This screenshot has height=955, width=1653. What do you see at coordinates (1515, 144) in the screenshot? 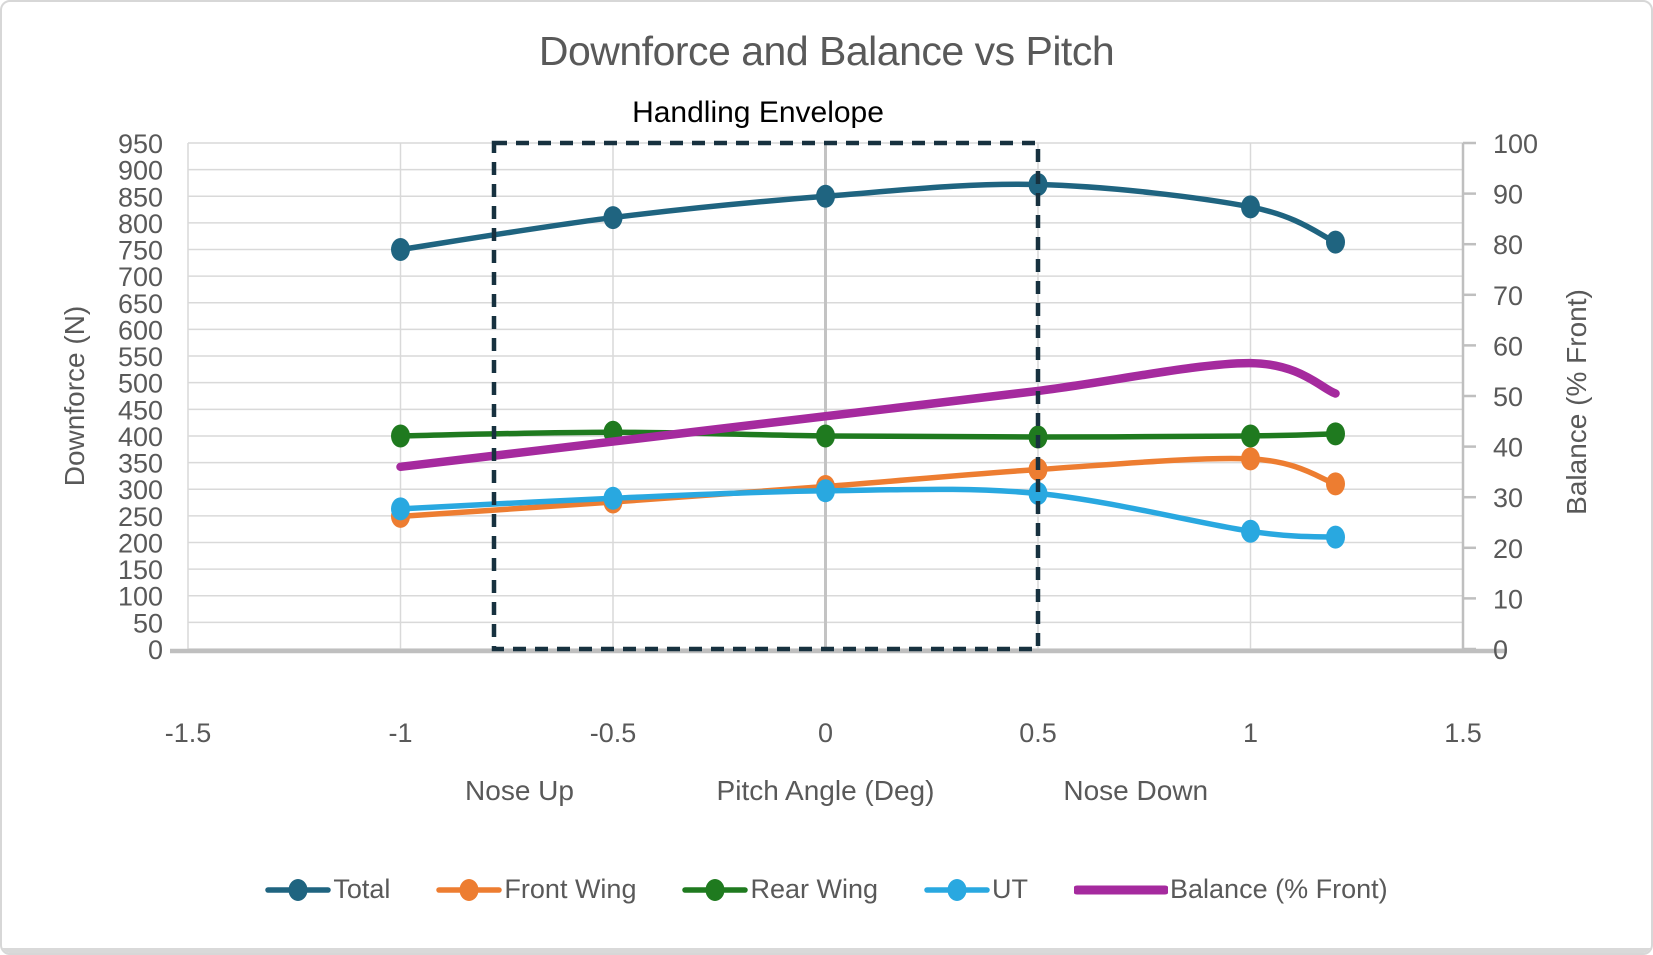
I see `y-right-tick-label: 100` at bounding box center [1515, 144].